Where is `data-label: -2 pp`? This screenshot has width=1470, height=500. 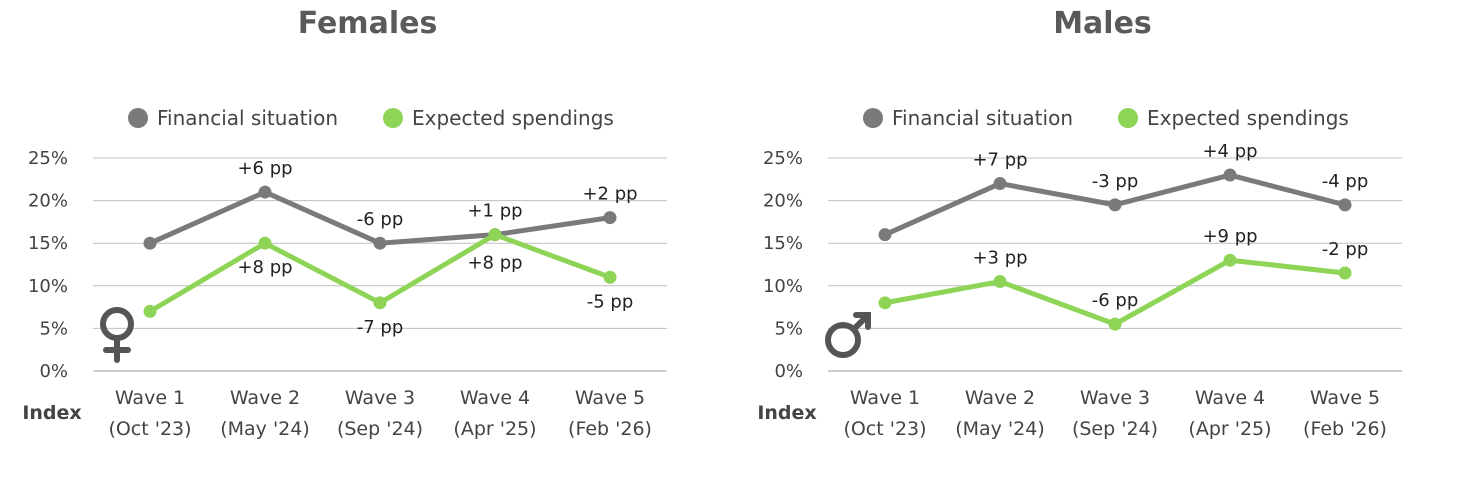
data-label: -2 pp is located at coordinates (1345, 249).